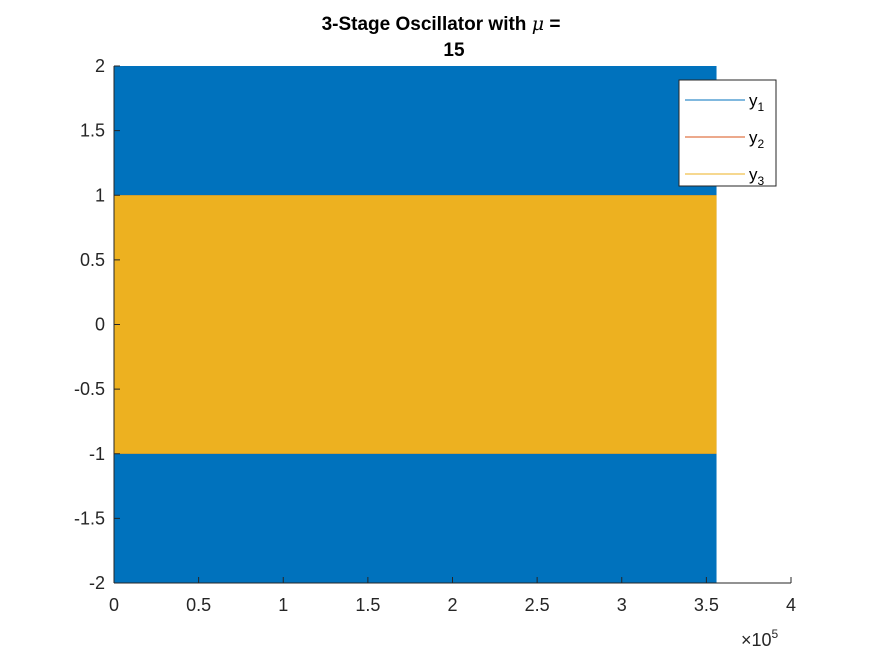 The image size is (875, 656). Describe the element at coordinates (706, 605) in the screenshot. I see `x-tick-label: 3.5` at that location.